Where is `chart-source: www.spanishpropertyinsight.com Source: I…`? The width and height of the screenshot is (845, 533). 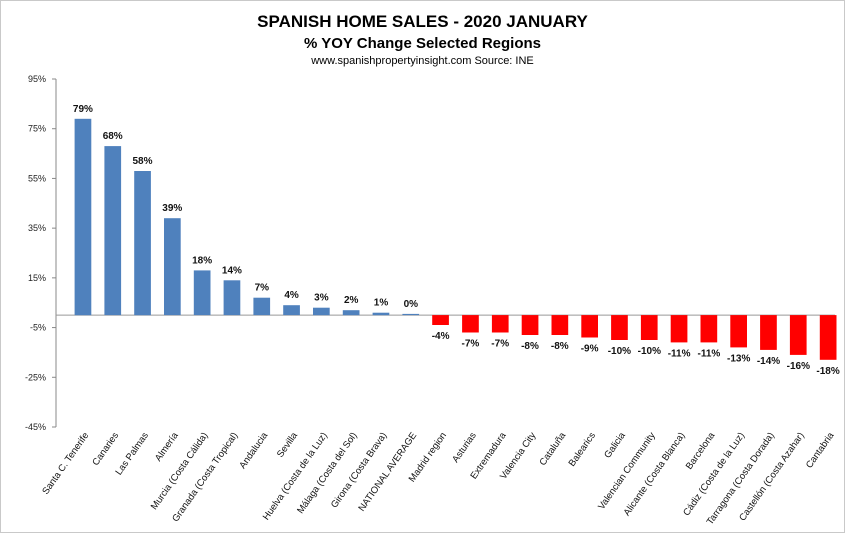 chart-source: www.spanishpropertyinsight.com Source: I… is located at coordinates (422, 61).